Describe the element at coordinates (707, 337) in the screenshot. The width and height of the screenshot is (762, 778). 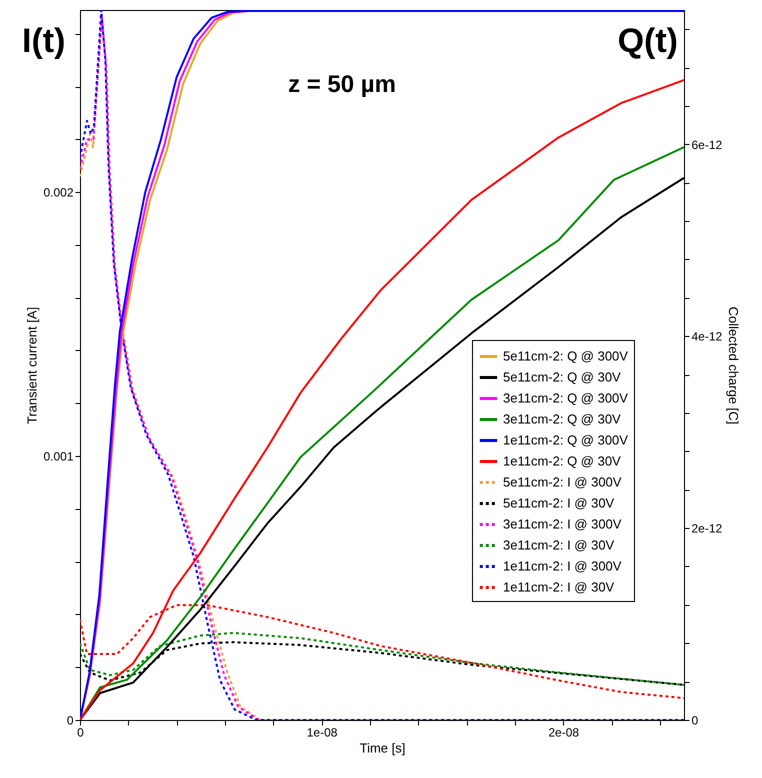
I see `y2-tick-label: 4e-12` at that location.